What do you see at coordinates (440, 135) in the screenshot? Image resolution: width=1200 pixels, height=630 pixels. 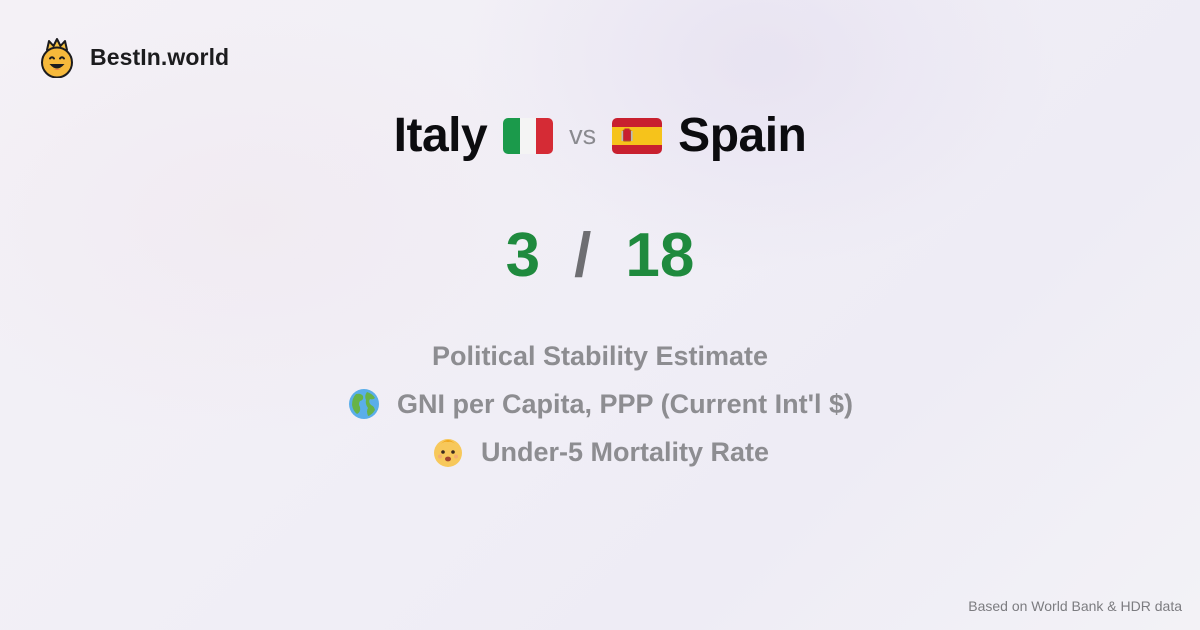 I see `left-country-name: Italy` at bounding box center [440, 135].